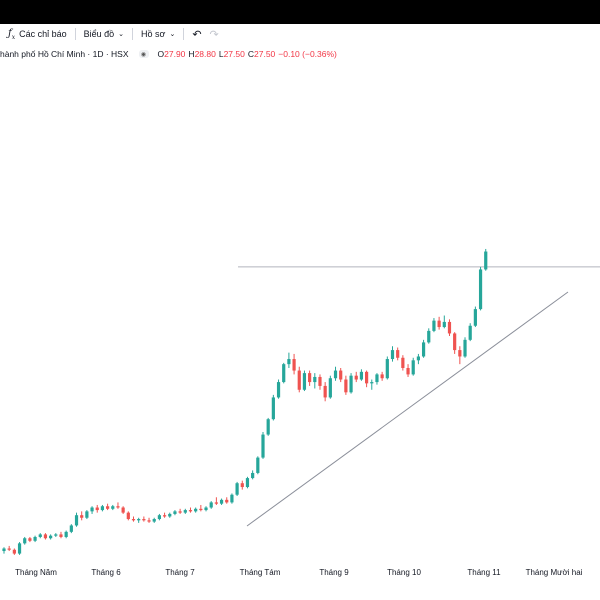 The height and width of the screenshot is (600, 600). What do you see at coordinates (161, 54) in the screenshot?
I see `open-label: O` at bounding box center [161, 54].